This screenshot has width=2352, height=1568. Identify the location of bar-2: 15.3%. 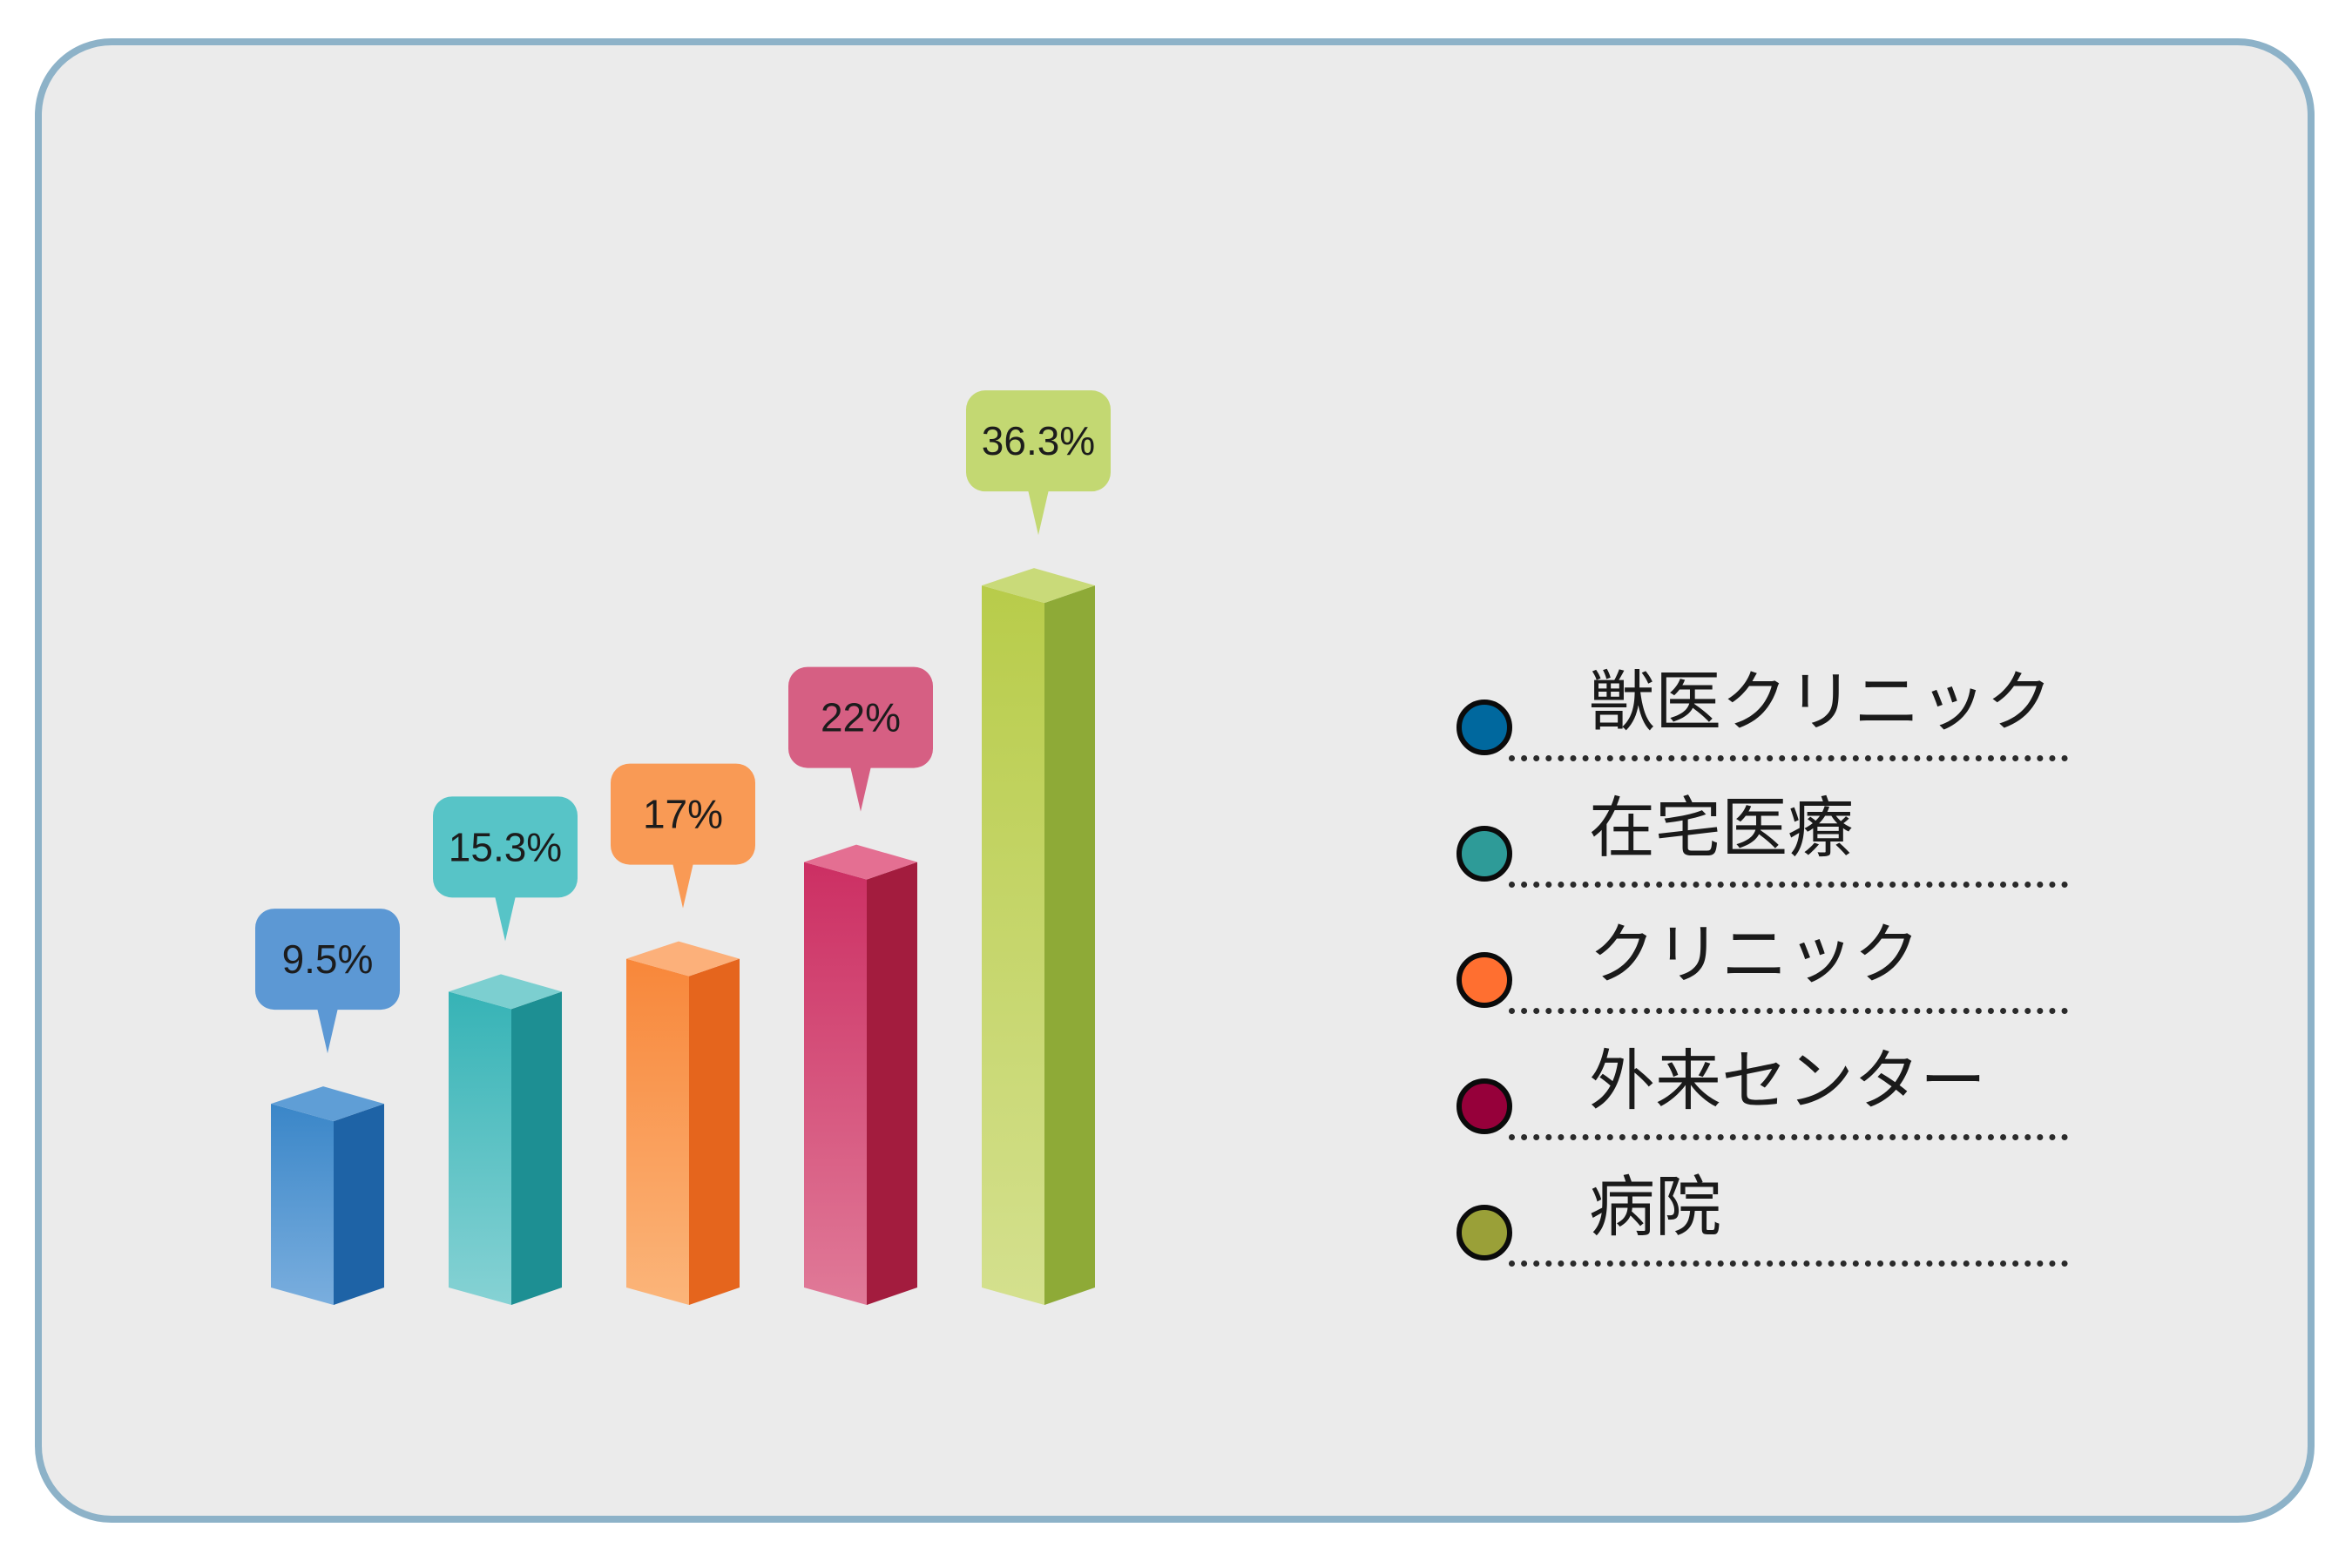
(505, 1050).